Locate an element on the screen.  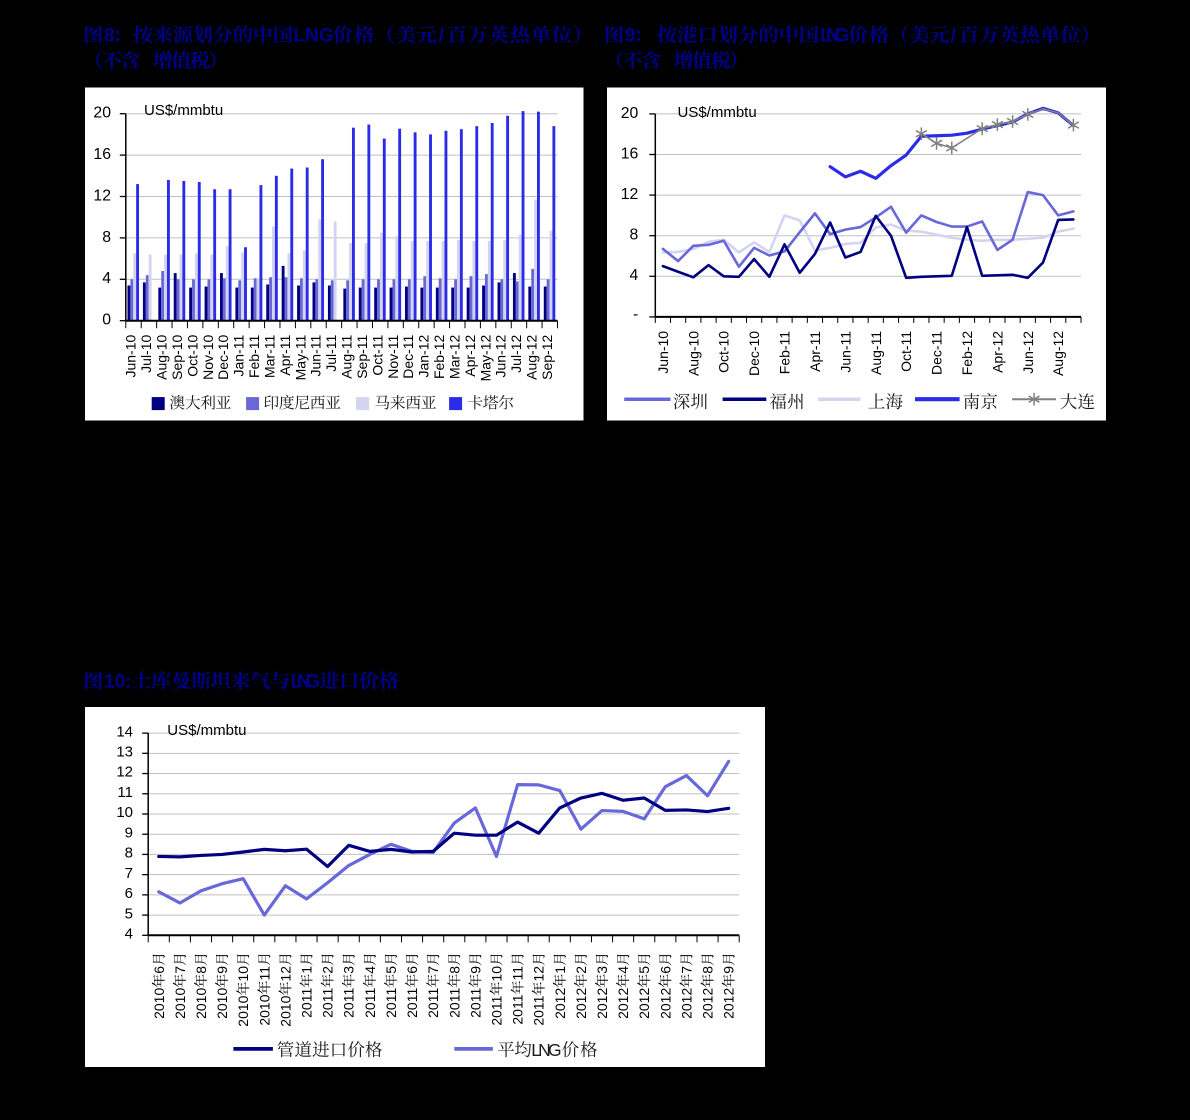
svg-text: 3 is located at coordinates (349, 970).